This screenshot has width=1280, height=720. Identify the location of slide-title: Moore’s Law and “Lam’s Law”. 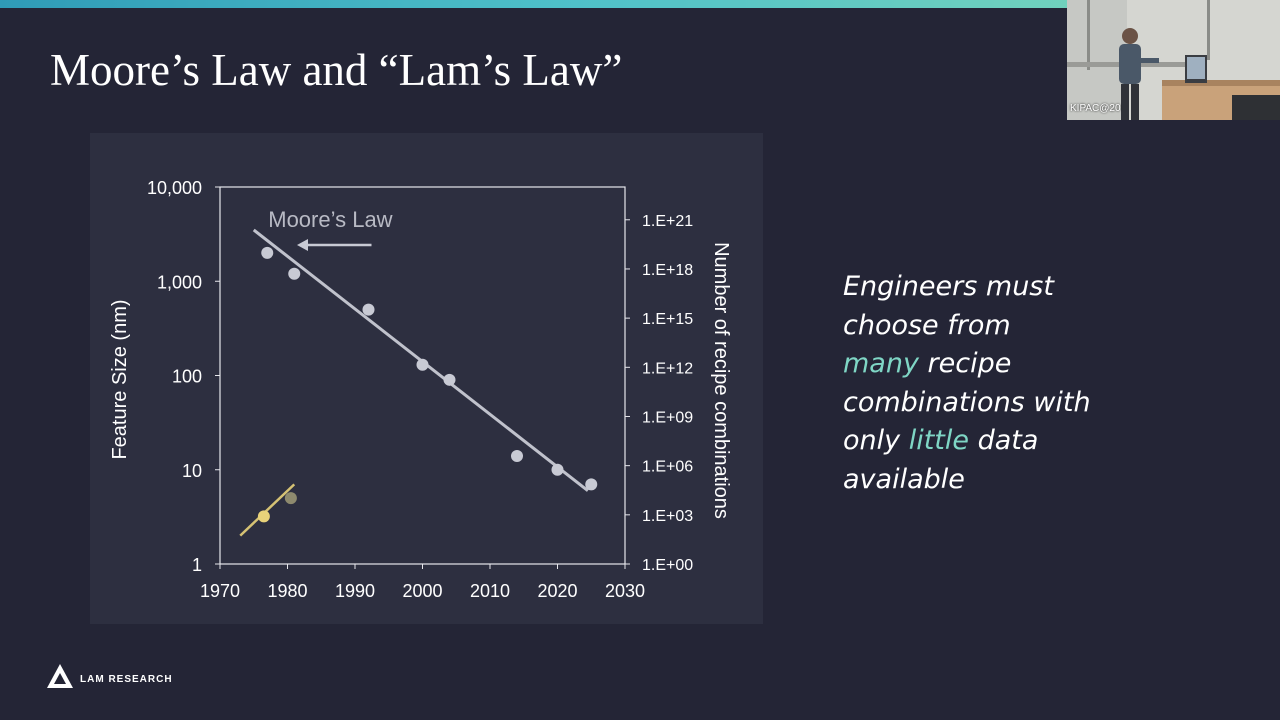
(336, 70).